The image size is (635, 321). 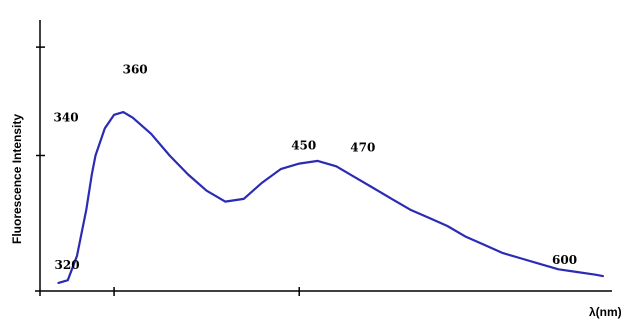 I want to click on peak-label-320: 320, so click(x=67, y=265).